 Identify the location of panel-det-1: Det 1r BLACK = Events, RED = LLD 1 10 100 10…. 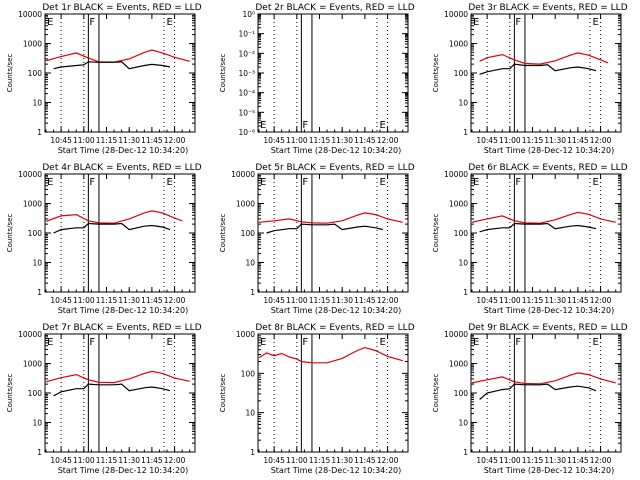
(104, 79).